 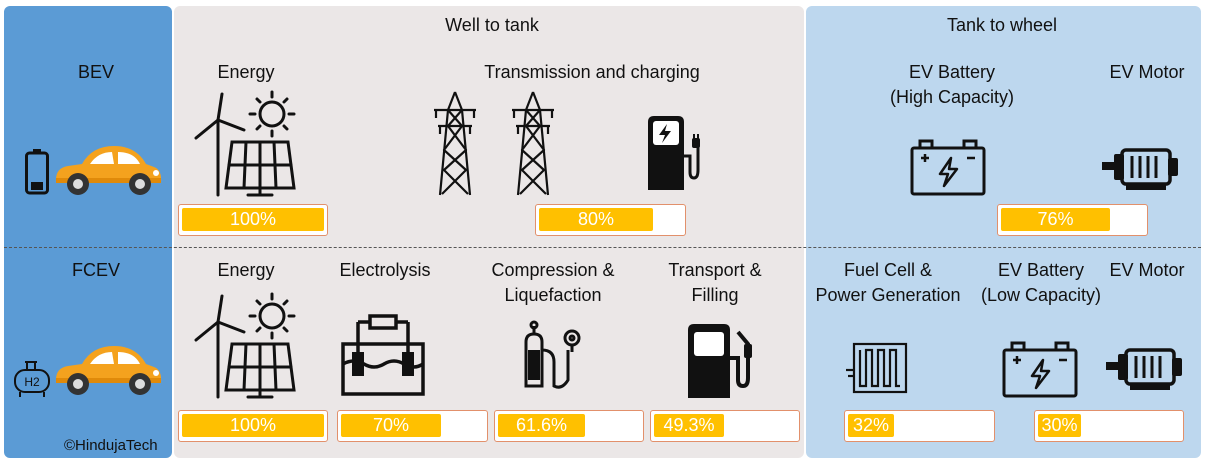 I want to click on h2-label: H2, so click(x=32, y=382).